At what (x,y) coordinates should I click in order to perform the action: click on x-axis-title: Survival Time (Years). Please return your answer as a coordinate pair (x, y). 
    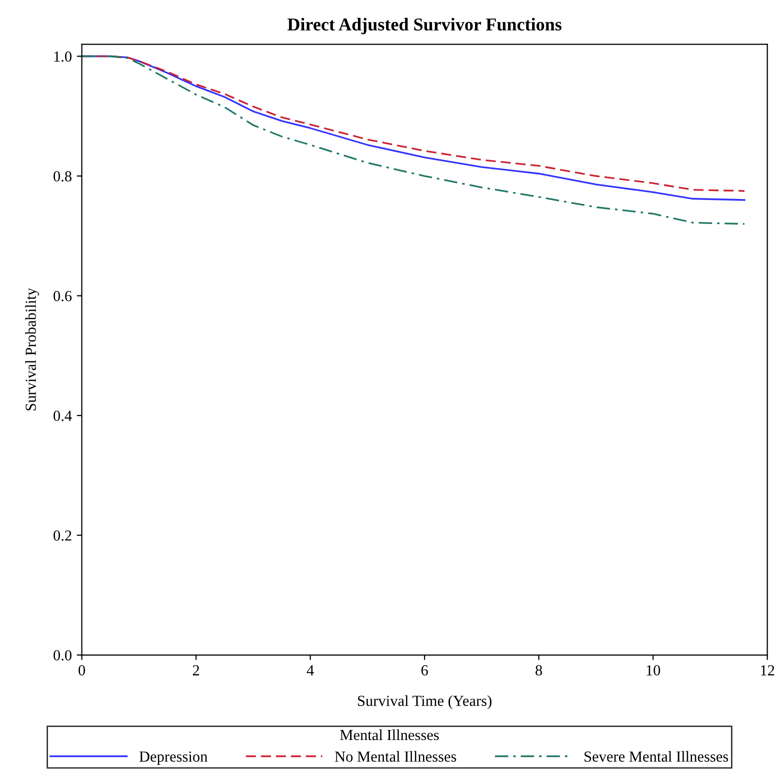
    Looking at the image, I should click on (425, 702).